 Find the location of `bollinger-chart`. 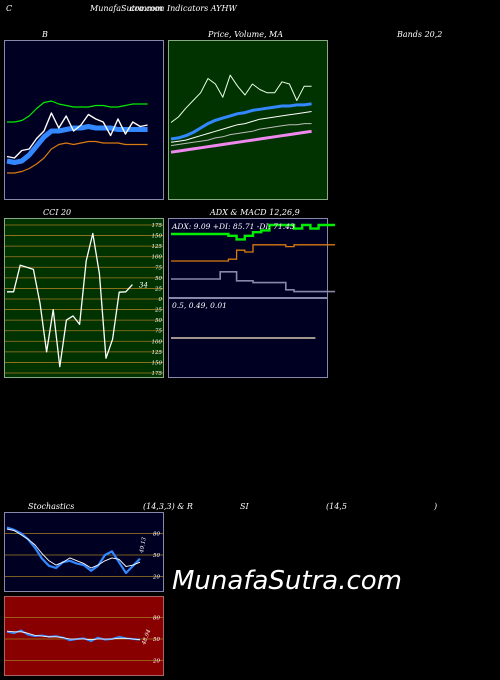

bollinger-chart is located at coordinates (77, 137).